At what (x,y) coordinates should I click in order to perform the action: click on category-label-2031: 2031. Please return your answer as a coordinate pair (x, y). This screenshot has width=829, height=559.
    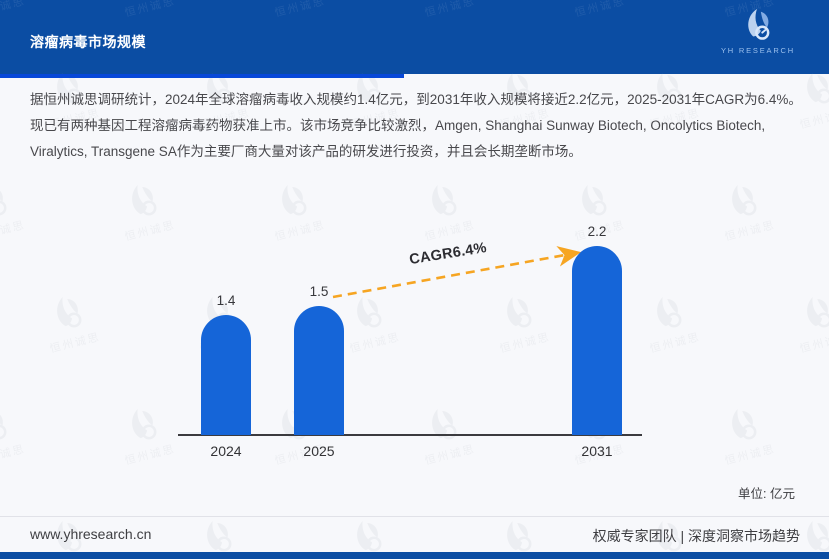
    Looking at the image, I should click on (597, 451).